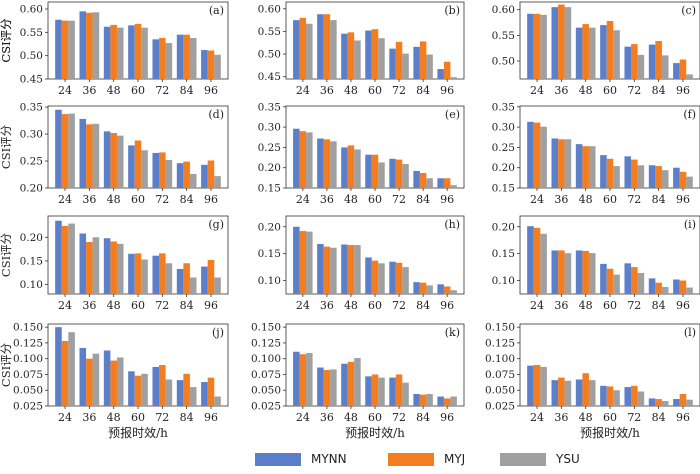  I want to click on y-tick-label: 0.50, so click(31, 56).